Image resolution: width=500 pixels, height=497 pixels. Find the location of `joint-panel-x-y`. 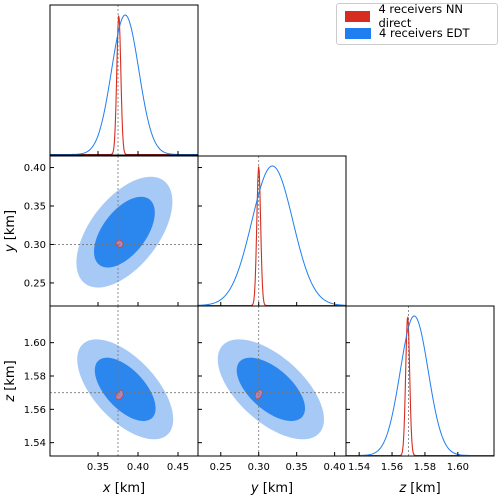

joint-panel-x-y is located at coordinates (124, 231).